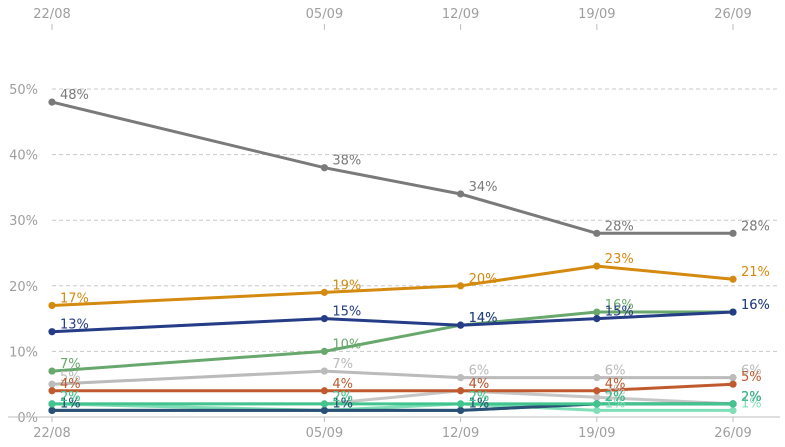 The image size is (785, 447). What do you see at coordinates (324, 14) in the screenshot?
I see `x-tick-label-top: 05/09` at bounding box center [324, 14].